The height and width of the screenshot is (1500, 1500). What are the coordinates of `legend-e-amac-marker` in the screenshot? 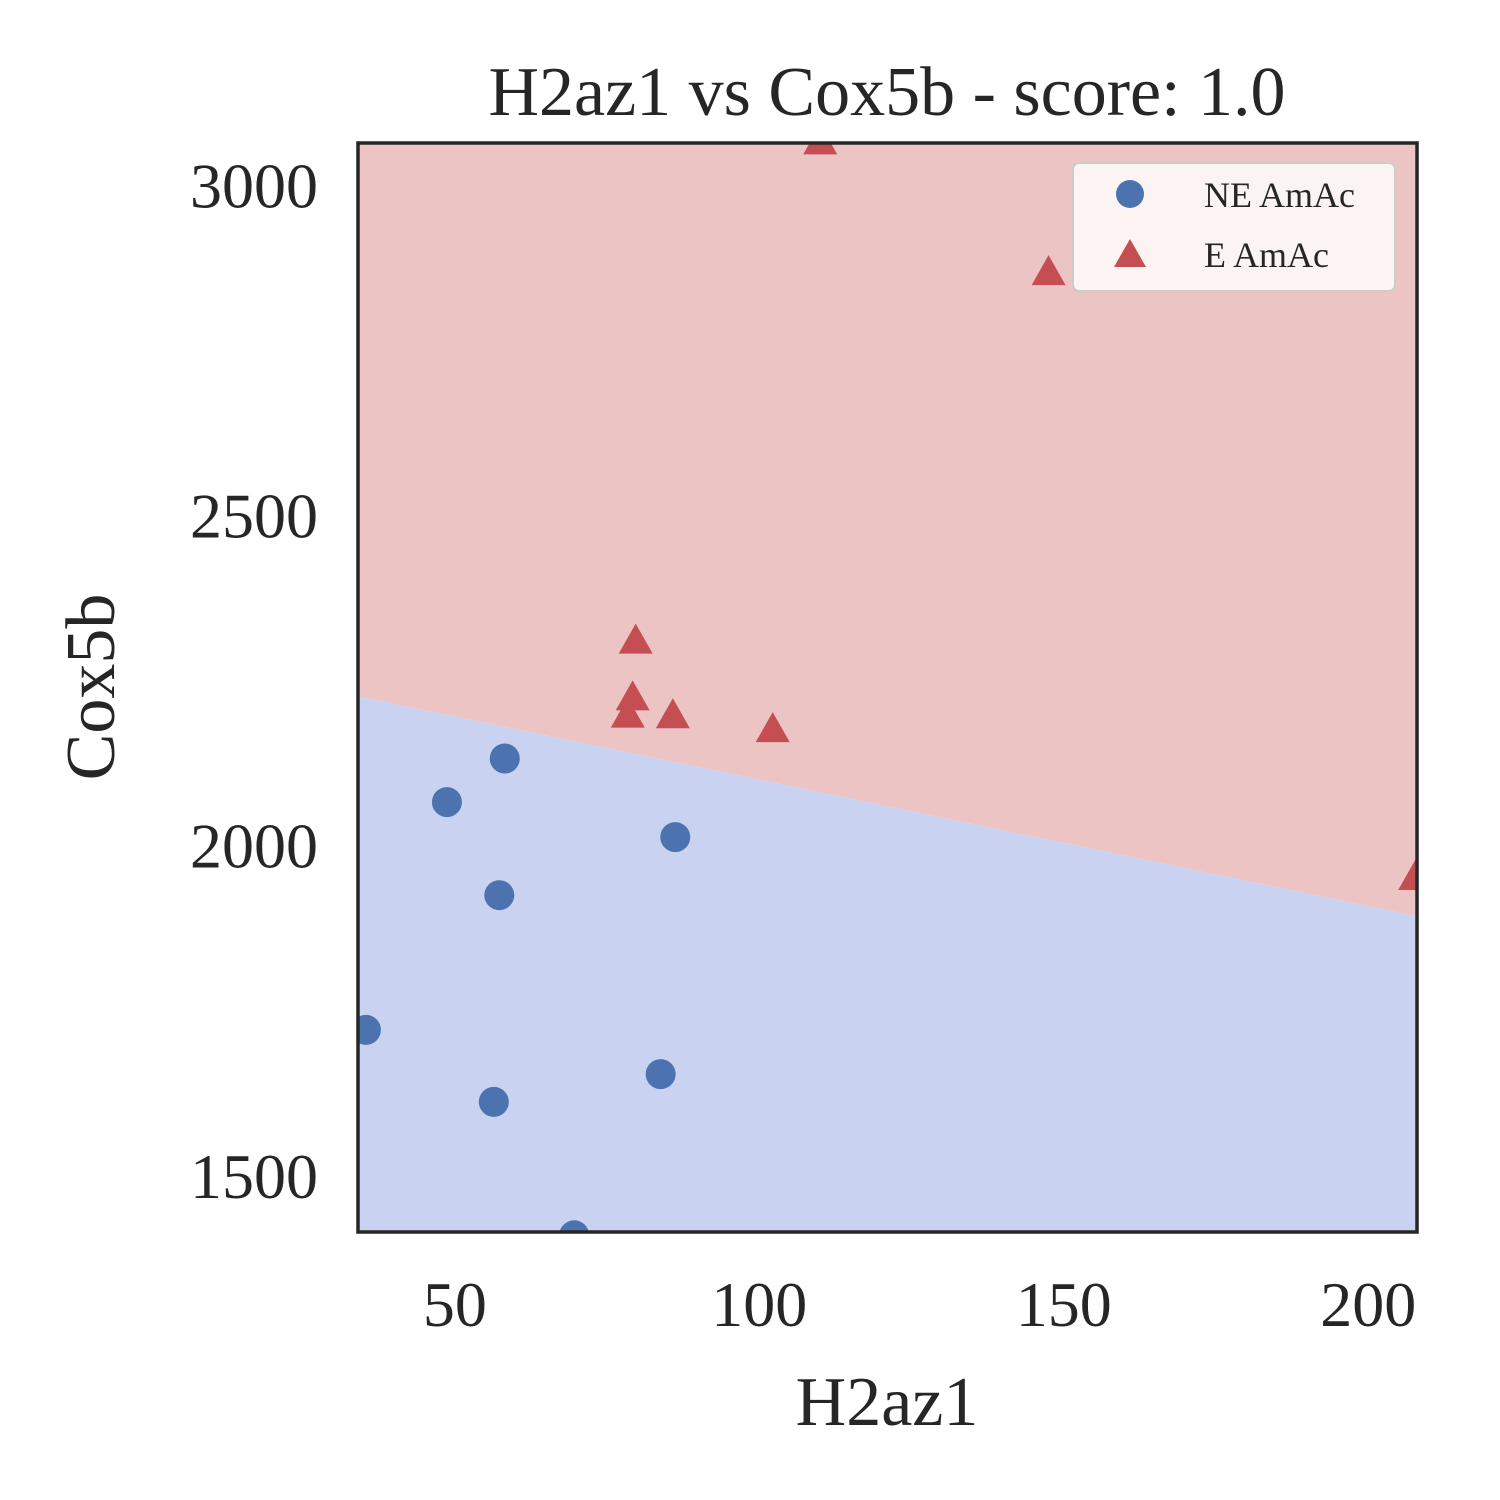 It's located at (1130, 253).